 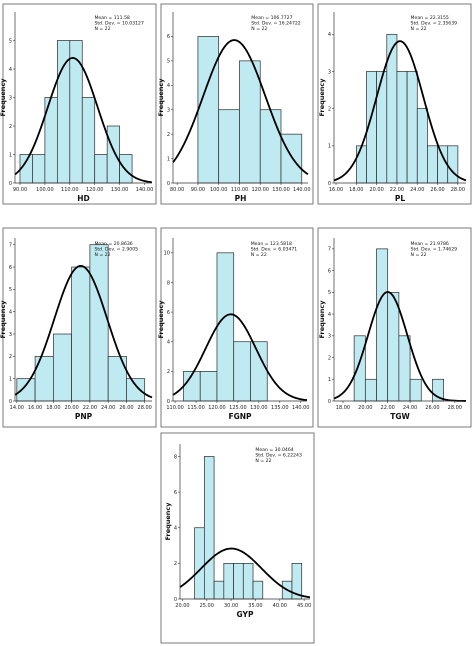 I want to click on x-tick-label: 140.00, so click(x=145, y=190).